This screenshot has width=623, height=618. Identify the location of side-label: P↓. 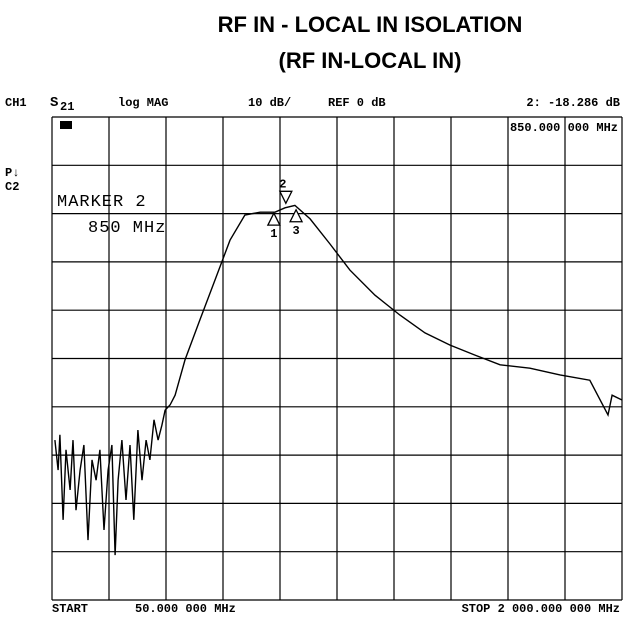
(12, 173).